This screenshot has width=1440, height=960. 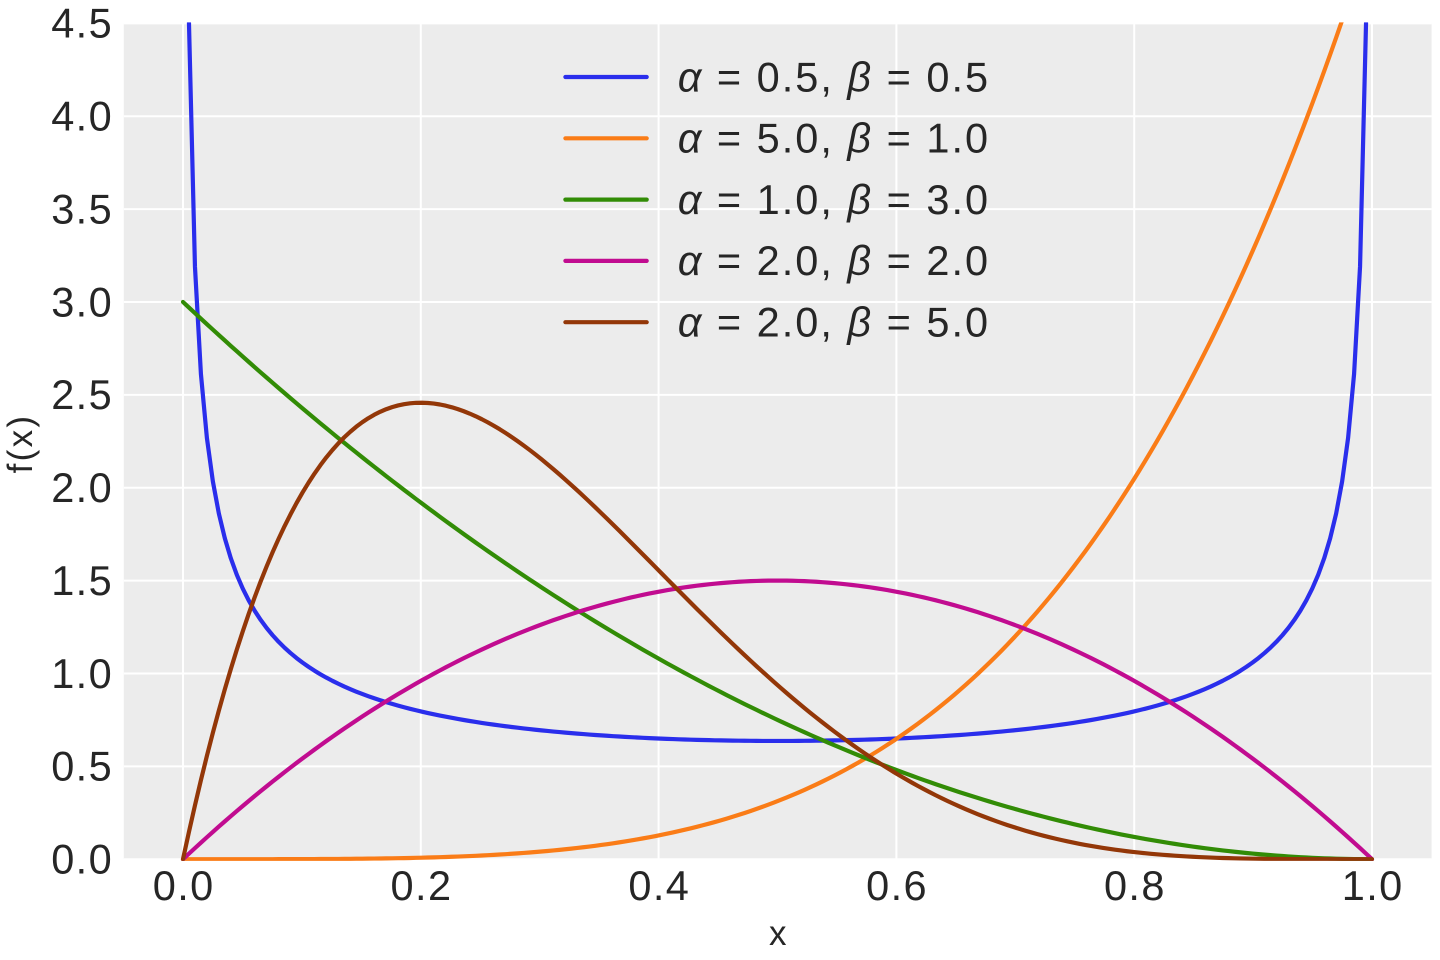 I want to click on svg-text: α = 2.0, β = 5.0, so click(x=834, y=322).